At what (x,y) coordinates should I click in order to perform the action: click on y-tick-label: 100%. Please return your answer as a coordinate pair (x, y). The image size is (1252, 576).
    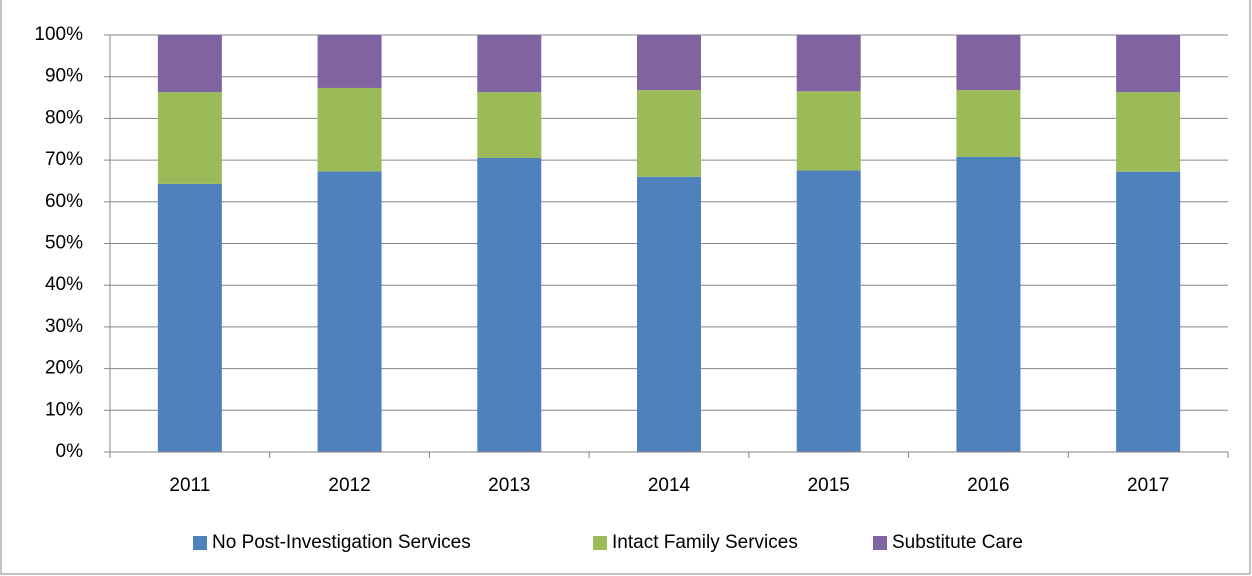
    Looking at the image, I should click on (58, 34).